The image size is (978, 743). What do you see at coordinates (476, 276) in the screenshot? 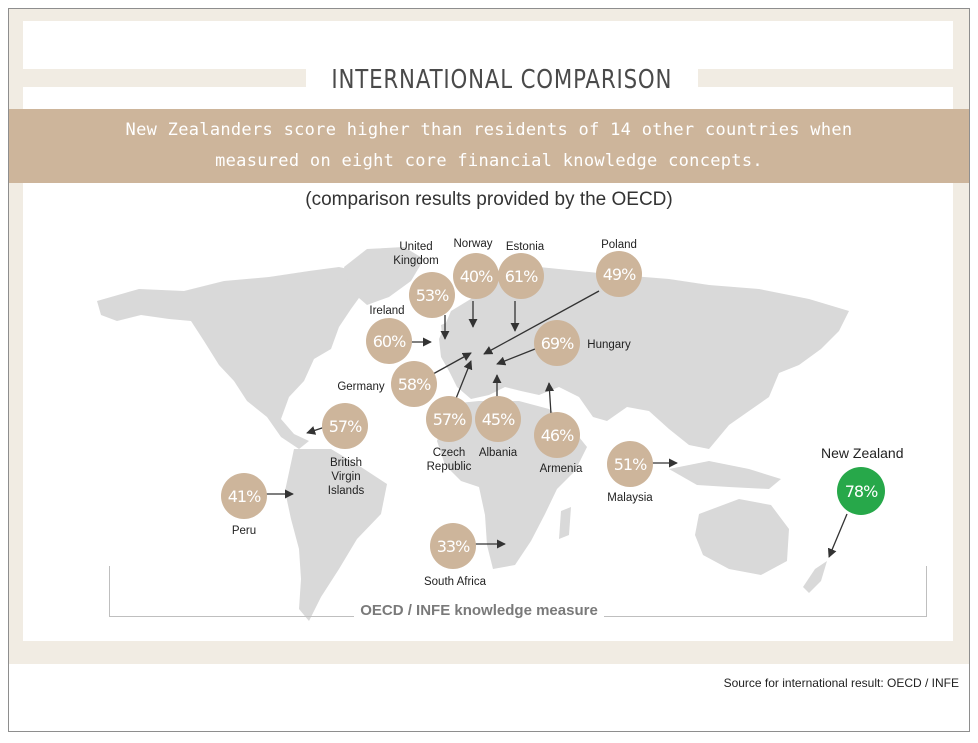
I see `circle-norway: 40%` at bounding box center [476, 276].